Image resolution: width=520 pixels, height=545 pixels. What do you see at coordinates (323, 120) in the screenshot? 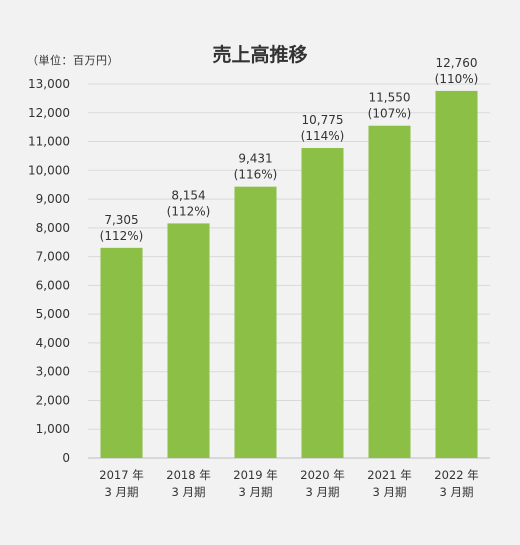
I see `bar-value-label: 10,775` at bounding box center [323, 120].